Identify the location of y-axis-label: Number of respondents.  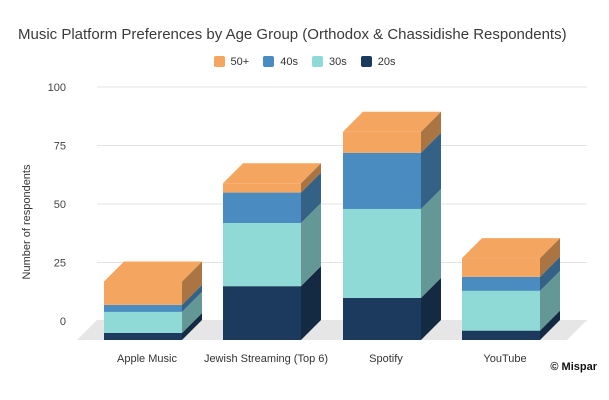
(27, 221).